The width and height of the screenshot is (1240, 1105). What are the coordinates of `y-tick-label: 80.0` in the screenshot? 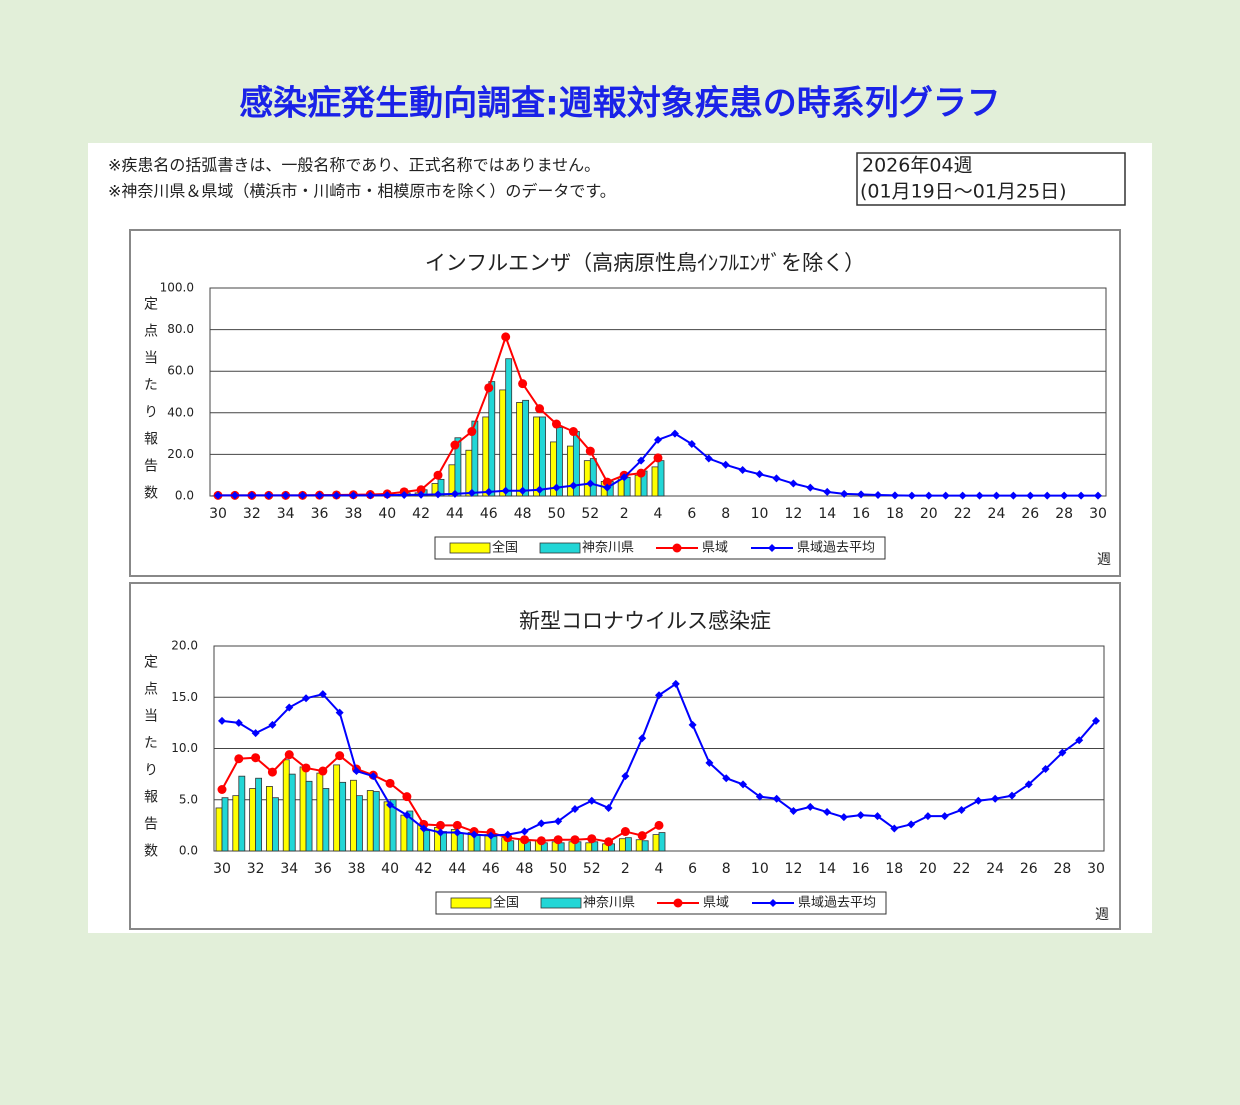 It's located at (180, 329).